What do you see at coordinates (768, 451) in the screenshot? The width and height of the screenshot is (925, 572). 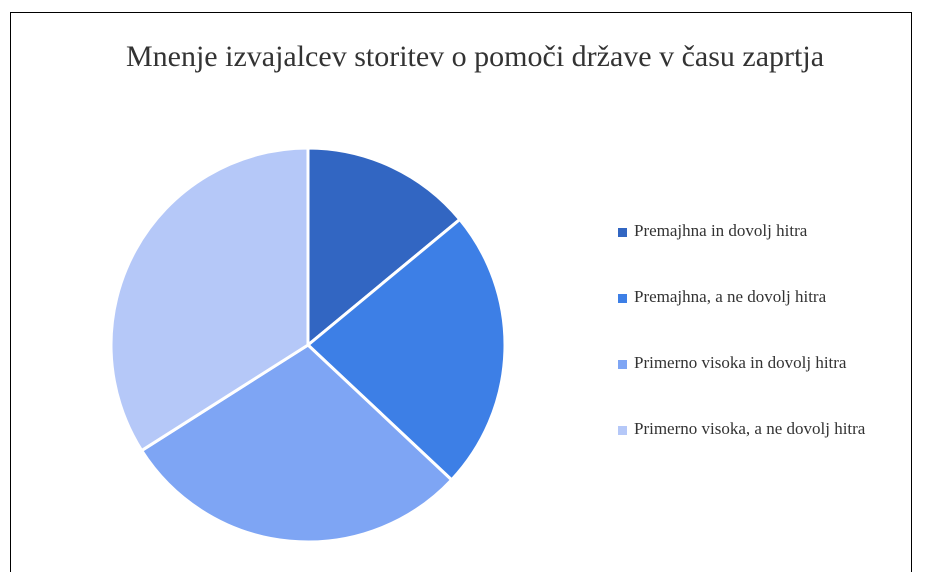 I see `legend-item: Primerno visoka, a ne dovolj hitra` at bounding box center [768, 451].